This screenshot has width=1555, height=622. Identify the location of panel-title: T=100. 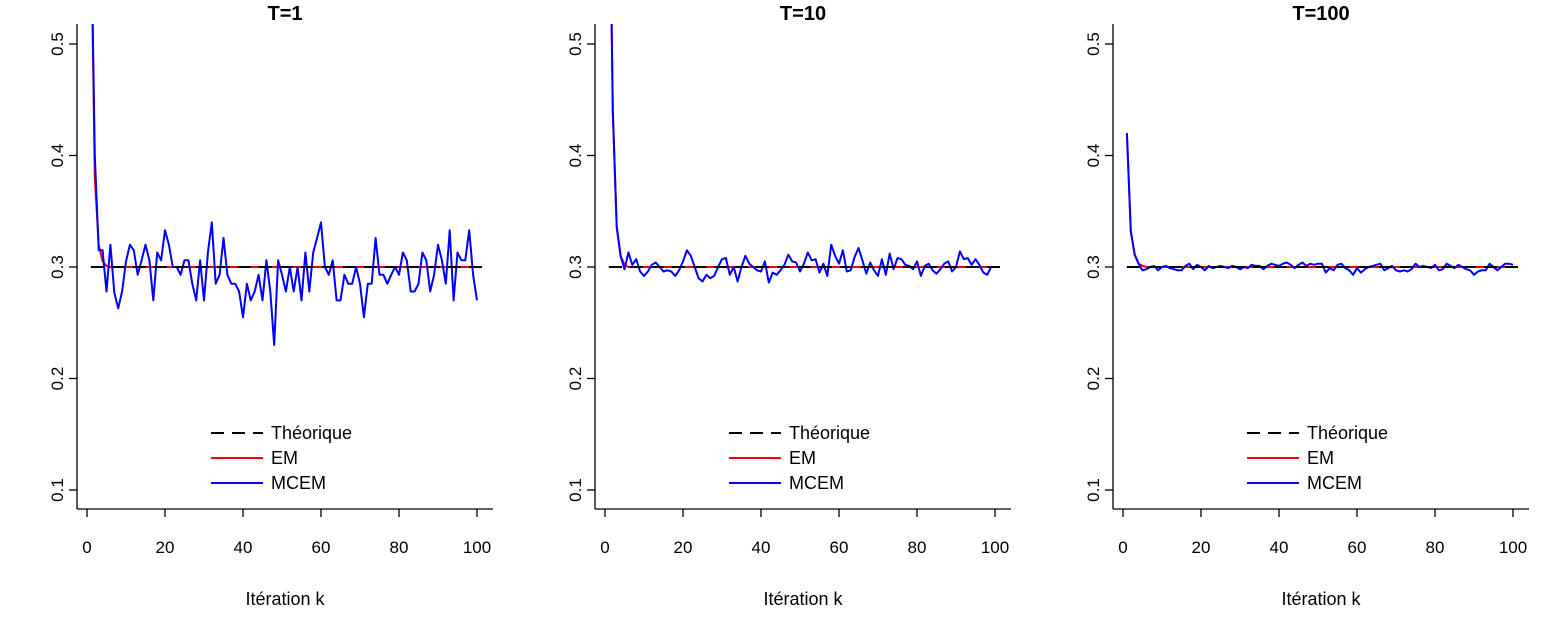
(1320, 14).